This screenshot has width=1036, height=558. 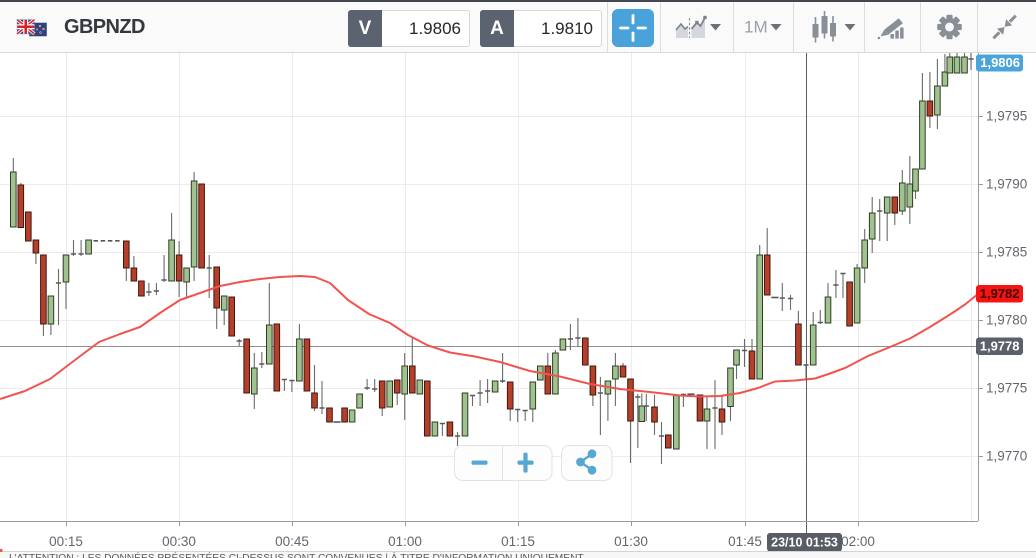 What do you see at coordinates (1000, 62) in the screenshot?
I see `svg-text: 1,9806` at bounding box center [1000, 62].